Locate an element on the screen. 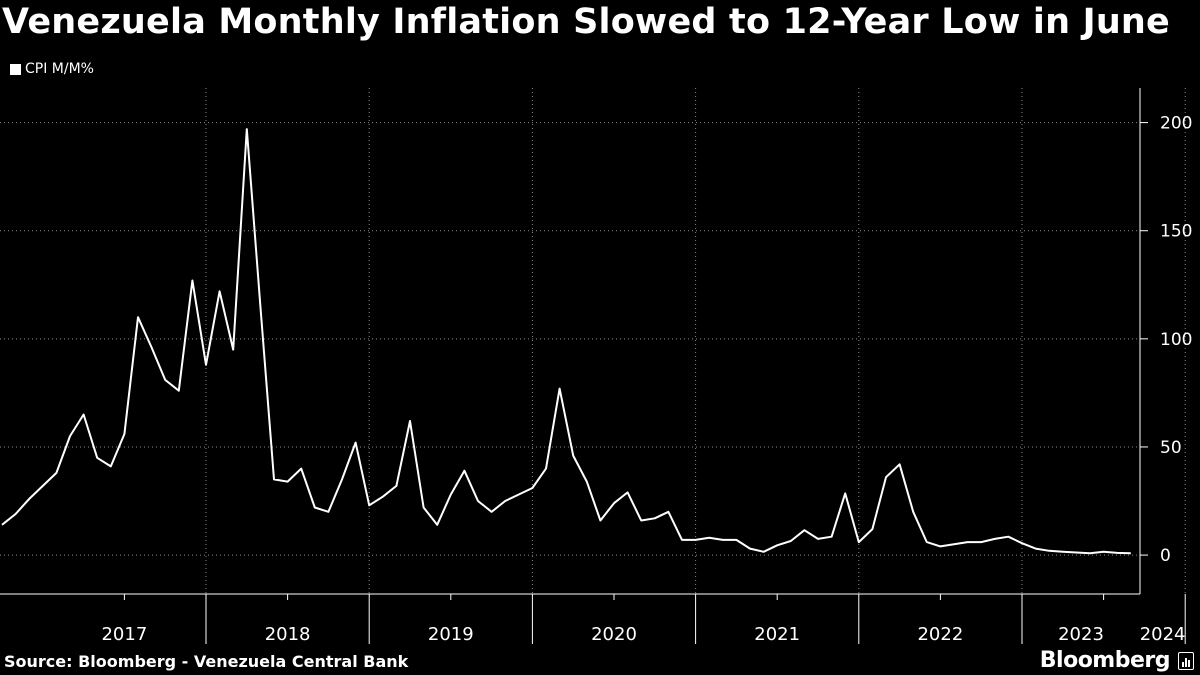 This screenshot has width=1200, height=675. x-tick-label: 2024 is located at coordinates (1163, 634).